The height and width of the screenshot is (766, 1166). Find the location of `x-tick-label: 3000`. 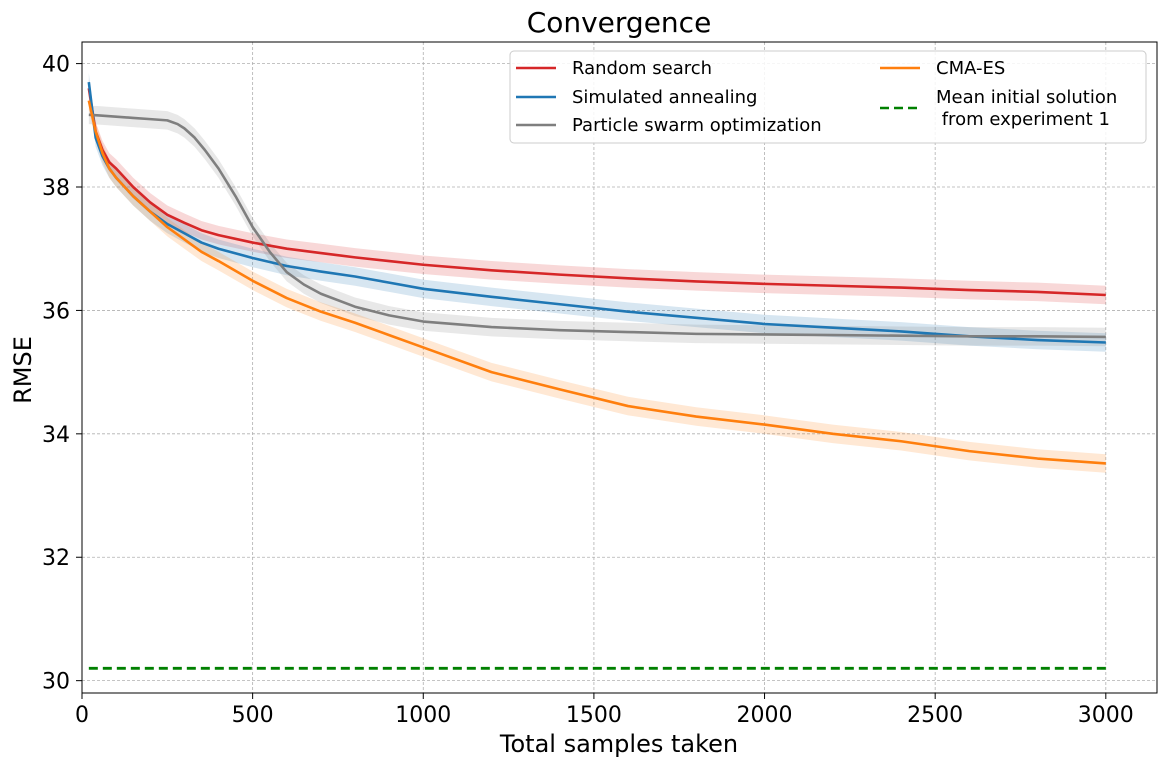

x-tick-label: 3000 is located at coordinates (1106, 715).